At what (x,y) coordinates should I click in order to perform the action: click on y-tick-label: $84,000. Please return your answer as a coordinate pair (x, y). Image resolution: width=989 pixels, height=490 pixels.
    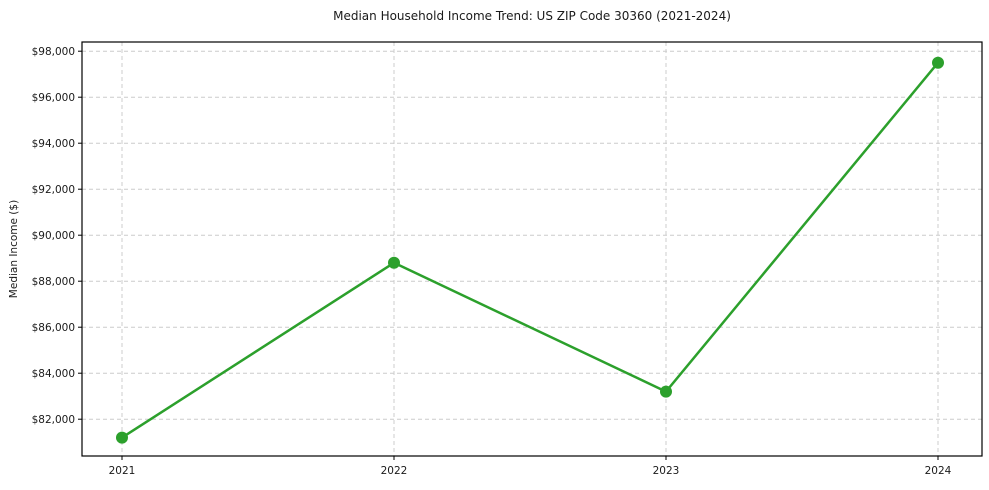
    Looking at the image, I should click on (53, 374).